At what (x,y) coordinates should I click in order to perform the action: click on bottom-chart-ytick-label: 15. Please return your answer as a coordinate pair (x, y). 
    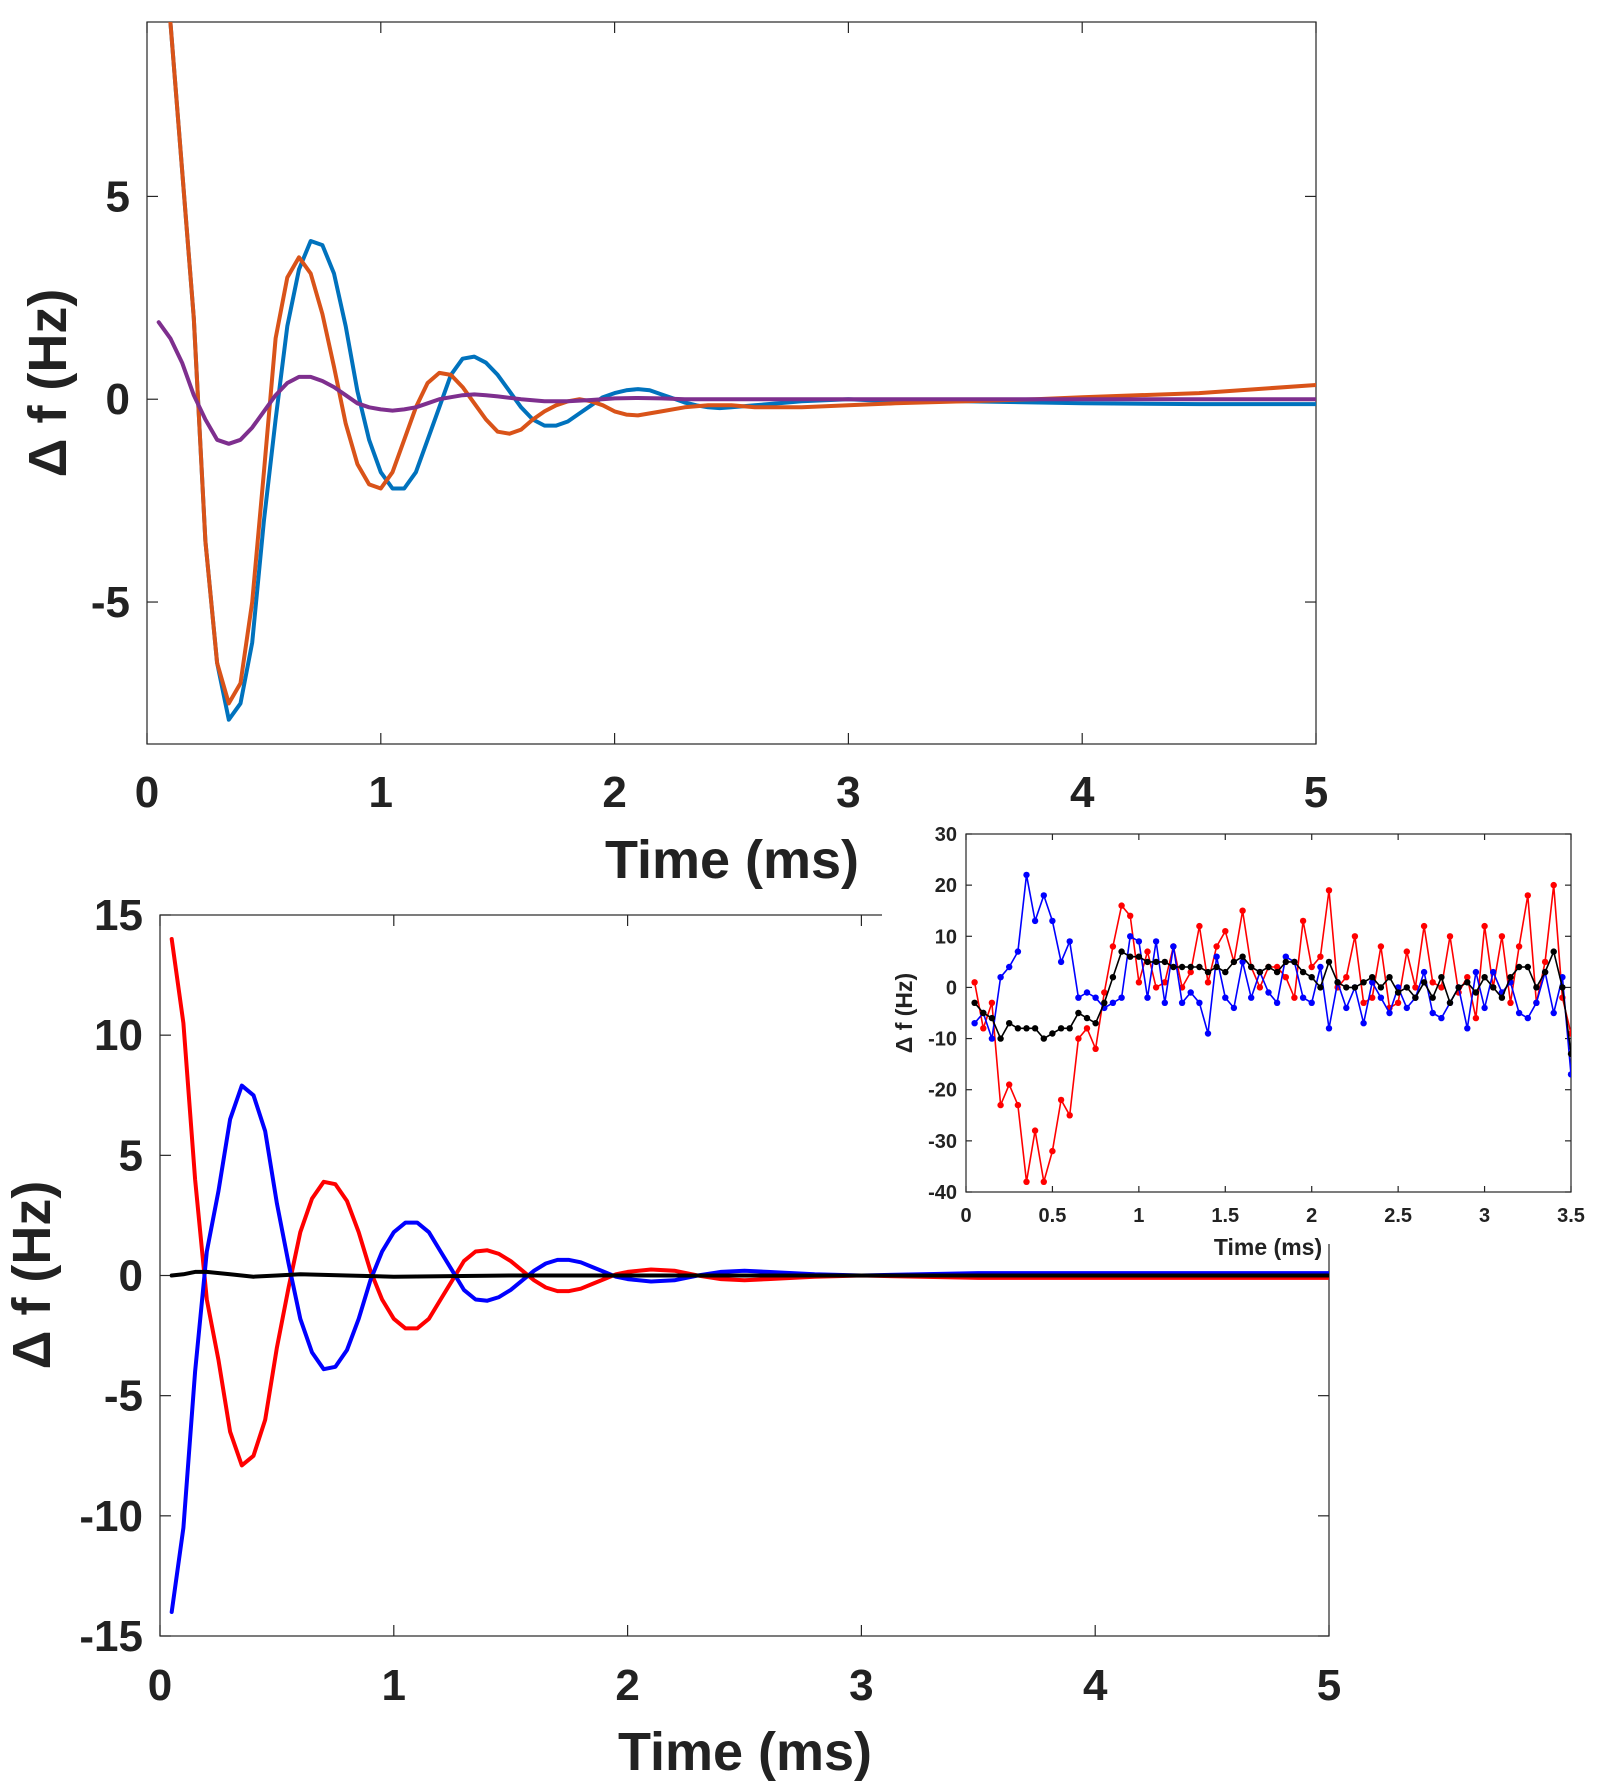
    Looking at the image, I should click on (118, 915).